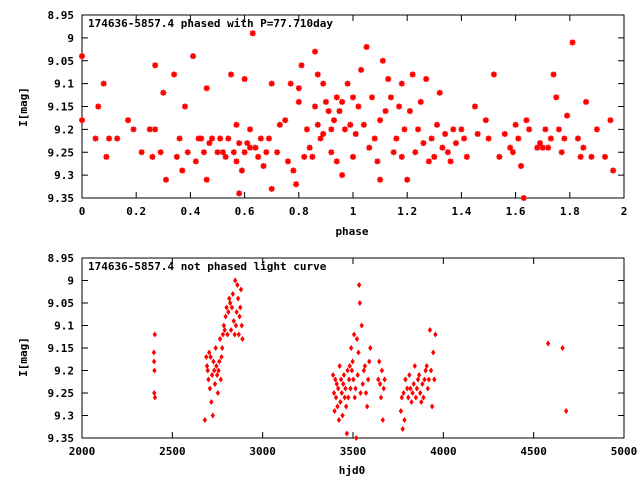 The image size is (640, 480). What do you see at coordinates (64, 326) in the screenshot?
I see `y-tick-label: 9.1` at bounding box center [64, 326].